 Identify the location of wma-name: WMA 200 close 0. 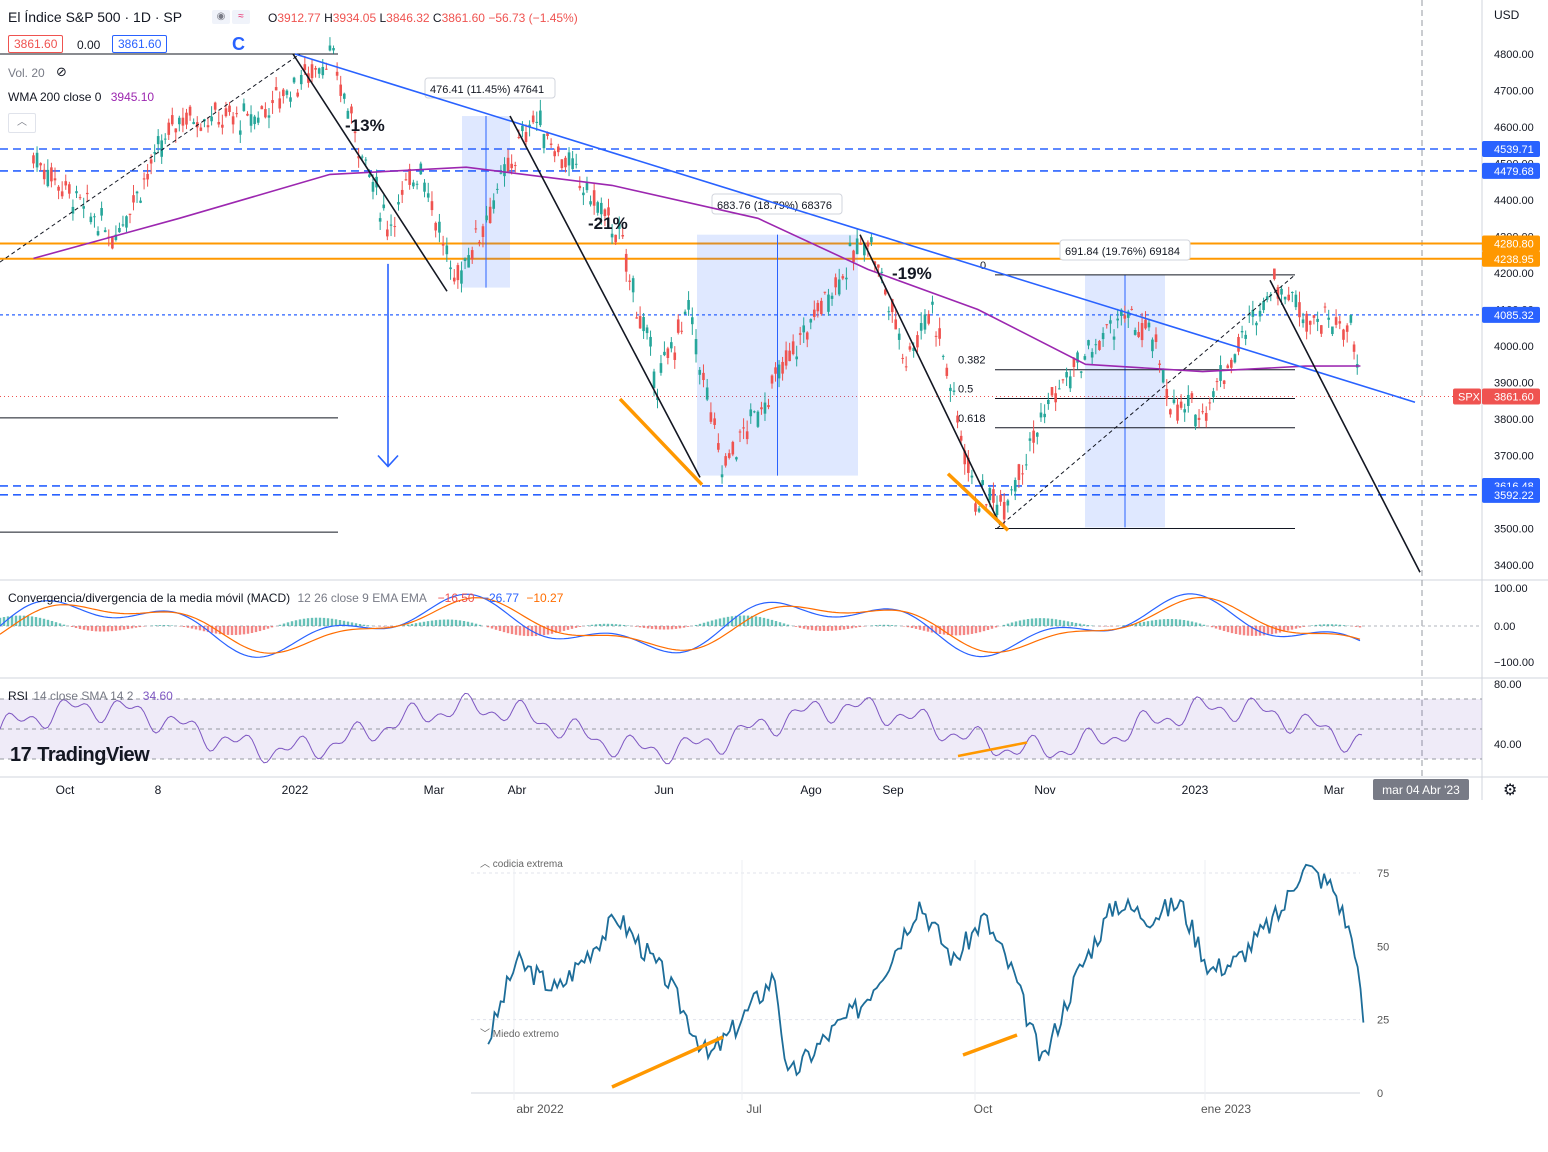
(54, 97).